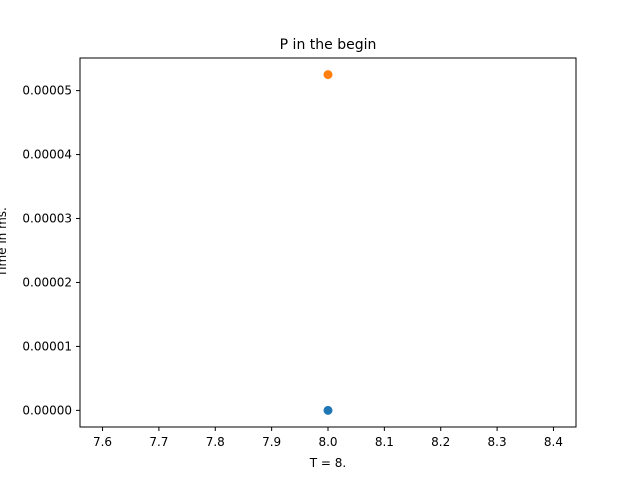  I want to click on x-axis-label: T = 8., so click(327, 463).